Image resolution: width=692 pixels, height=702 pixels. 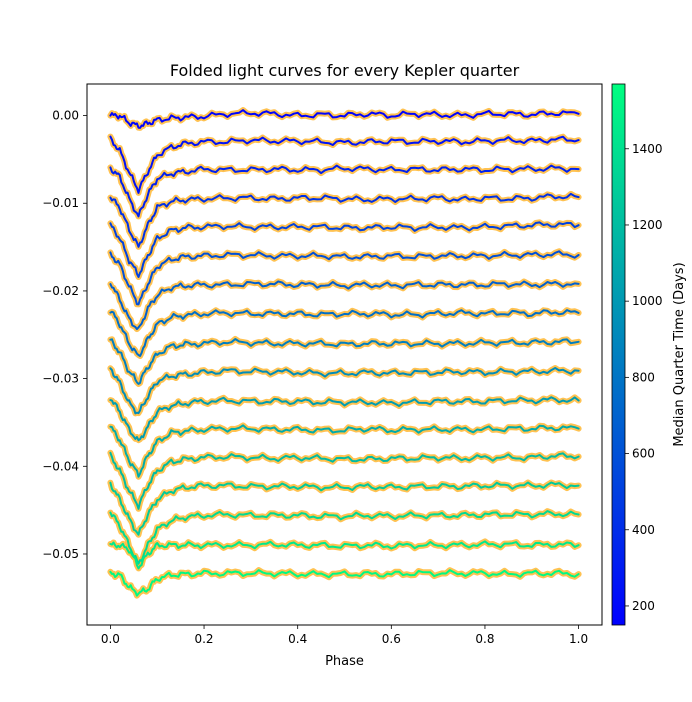 I want to click on y-tick-label: 0.00, so click(x=65, y=116).